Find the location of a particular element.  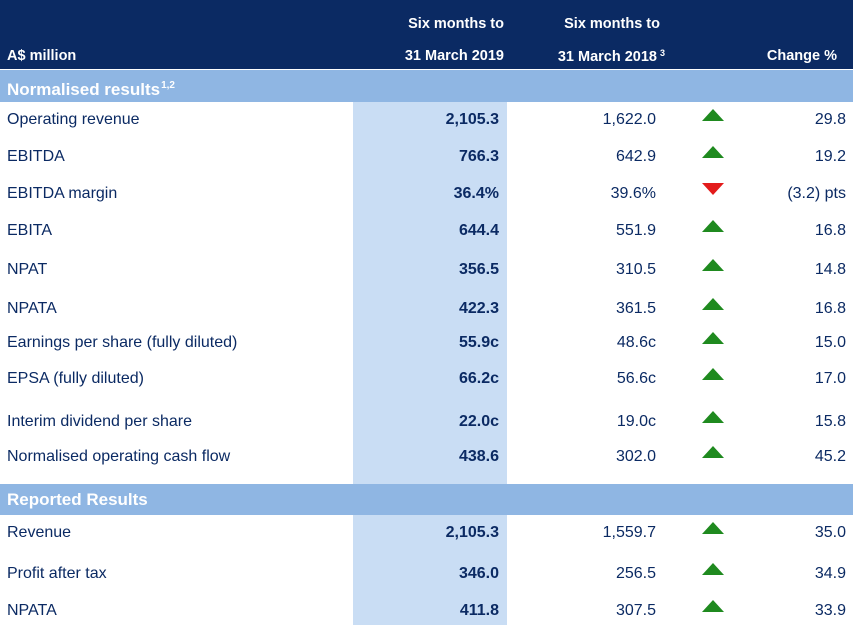

table-row: Profit after tax 346.0 256.5 34.9 is located at coordinates (426, 575).